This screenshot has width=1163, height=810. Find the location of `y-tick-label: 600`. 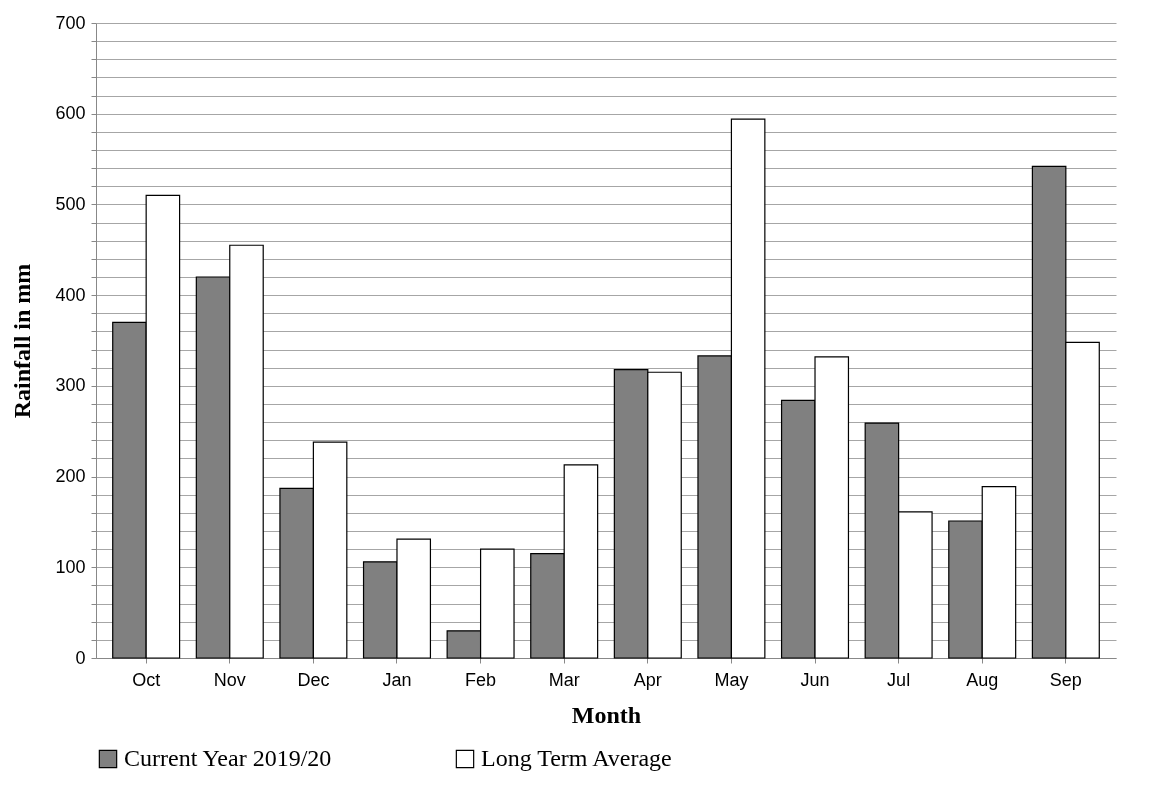

y-tick-label: 600 is located at coordinates (70, 113).